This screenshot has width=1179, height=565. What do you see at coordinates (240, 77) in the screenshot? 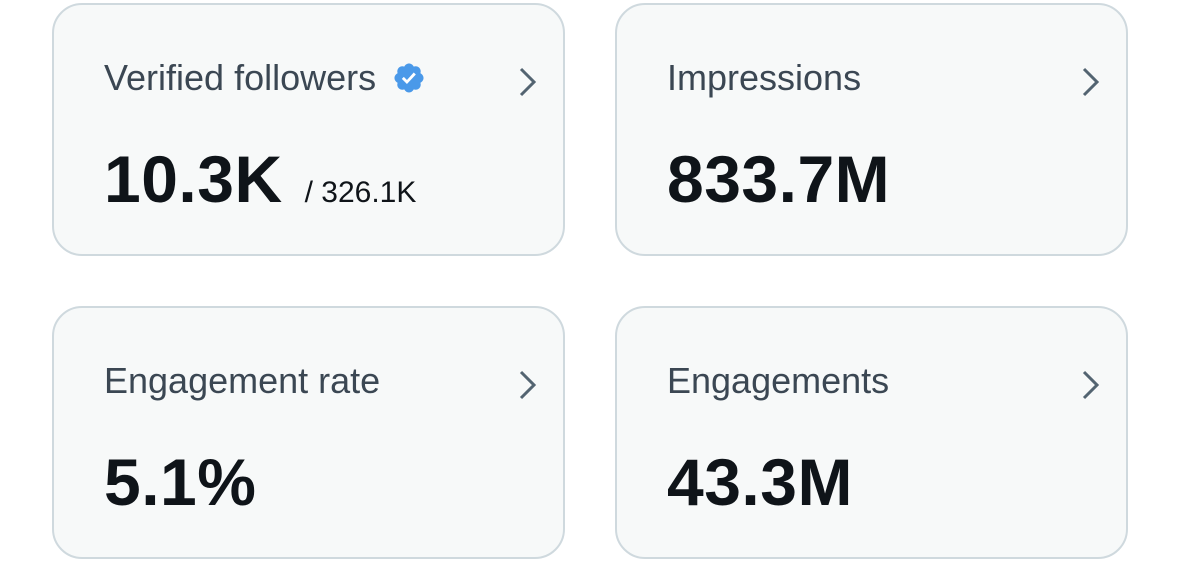
I see `card-label: Verified followers` at bounding box center [240, 77].